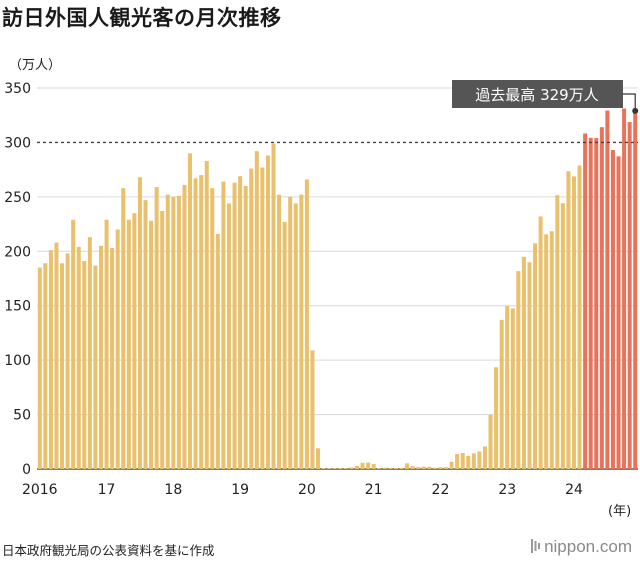 The image size is (640, 563). Describe the element at coordinates (307, 490) in the screenshot. I see `x-tick-label: 20` at that location.